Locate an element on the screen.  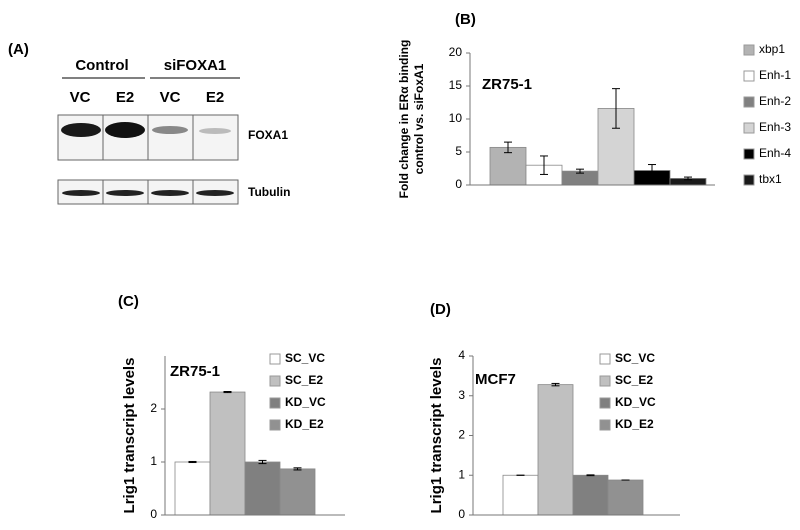
legend-label: Enh-4 is located at coordinates (775, 153).